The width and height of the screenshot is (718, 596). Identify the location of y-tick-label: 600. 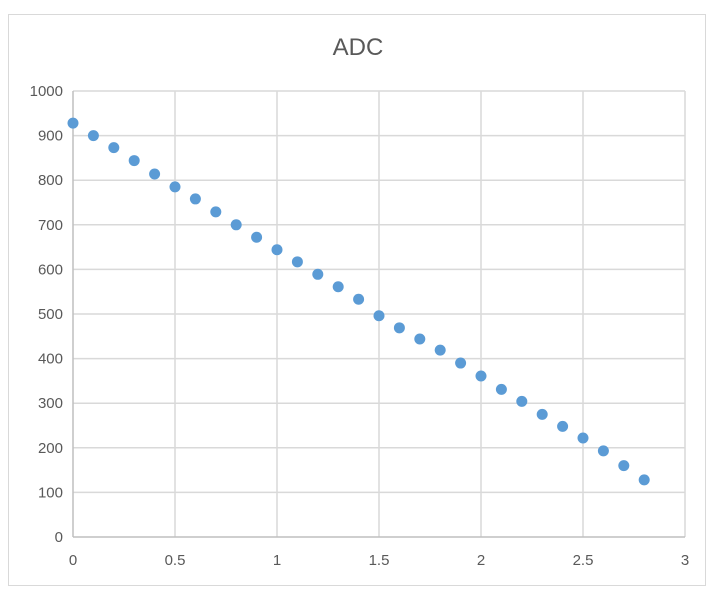
(50, 269).